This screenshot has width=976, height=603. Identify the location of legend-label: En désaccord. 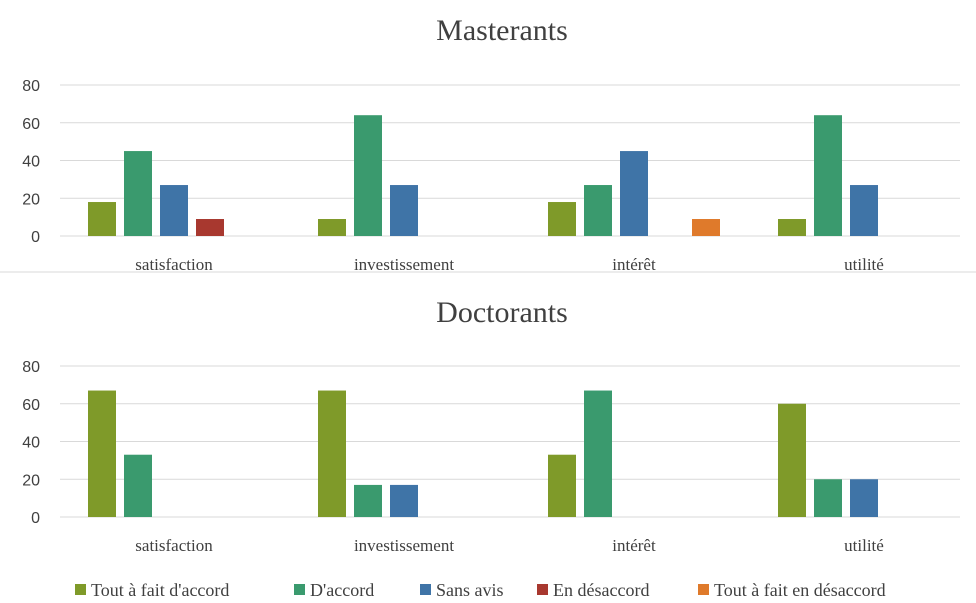
(601, 590).